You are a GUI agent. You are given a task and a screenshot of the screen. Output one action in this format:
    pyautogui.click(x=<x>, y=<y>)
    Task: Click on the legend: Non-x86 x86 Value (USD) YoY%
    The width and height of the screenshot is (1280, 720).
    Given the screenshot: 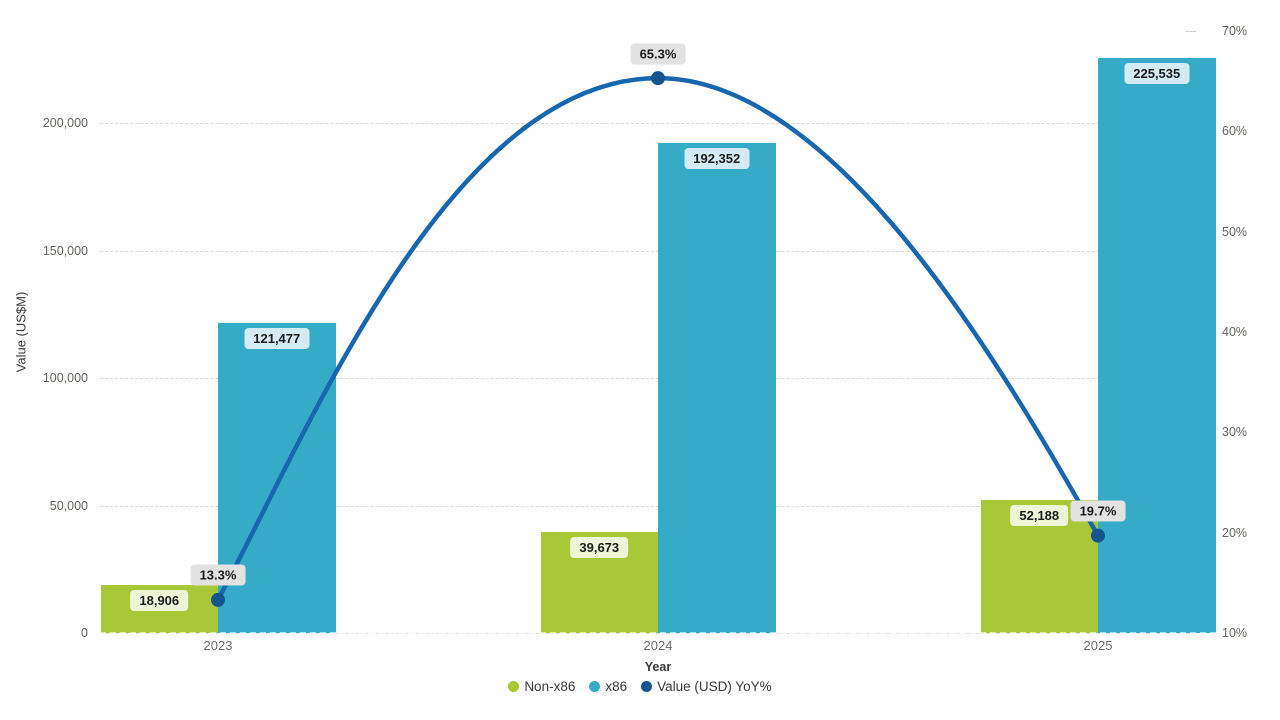 What is the action you would take?
    pyautogui.click(x=640, y=686)
    